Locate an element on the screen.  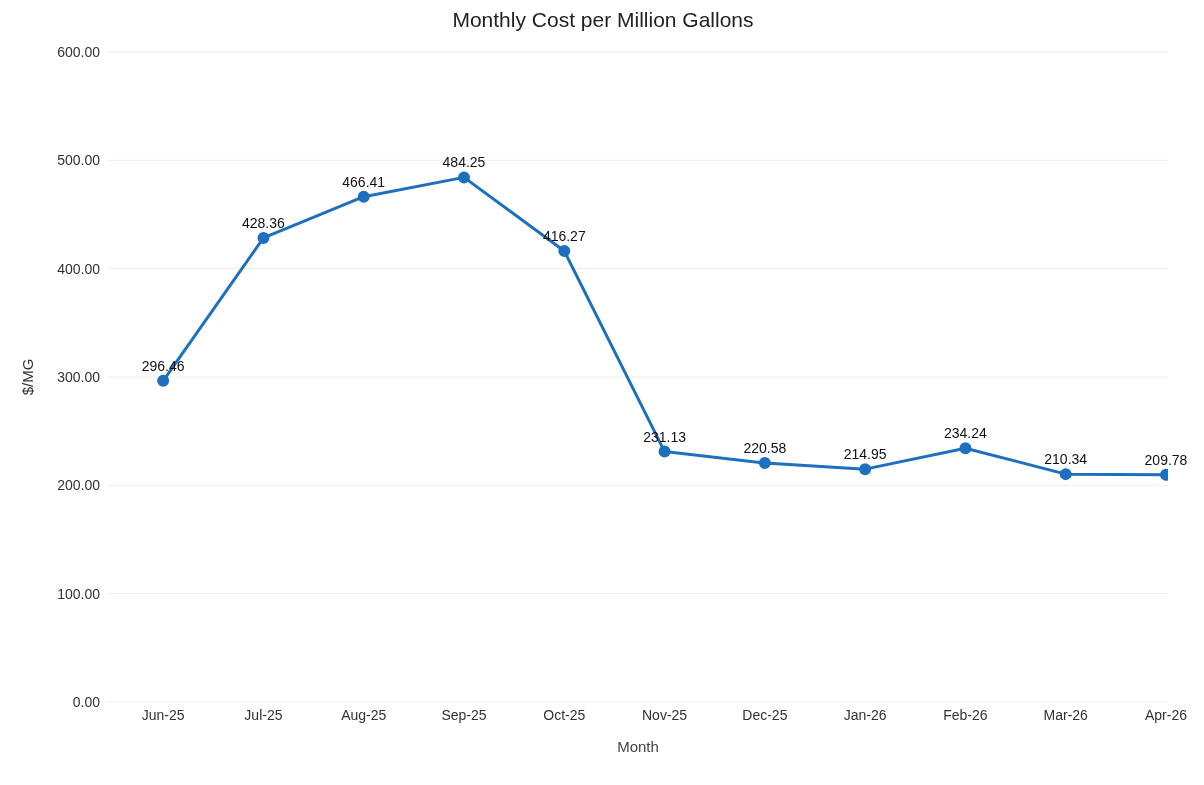
x-tick-label: Feb-26 is located at coordinates (965, 714).